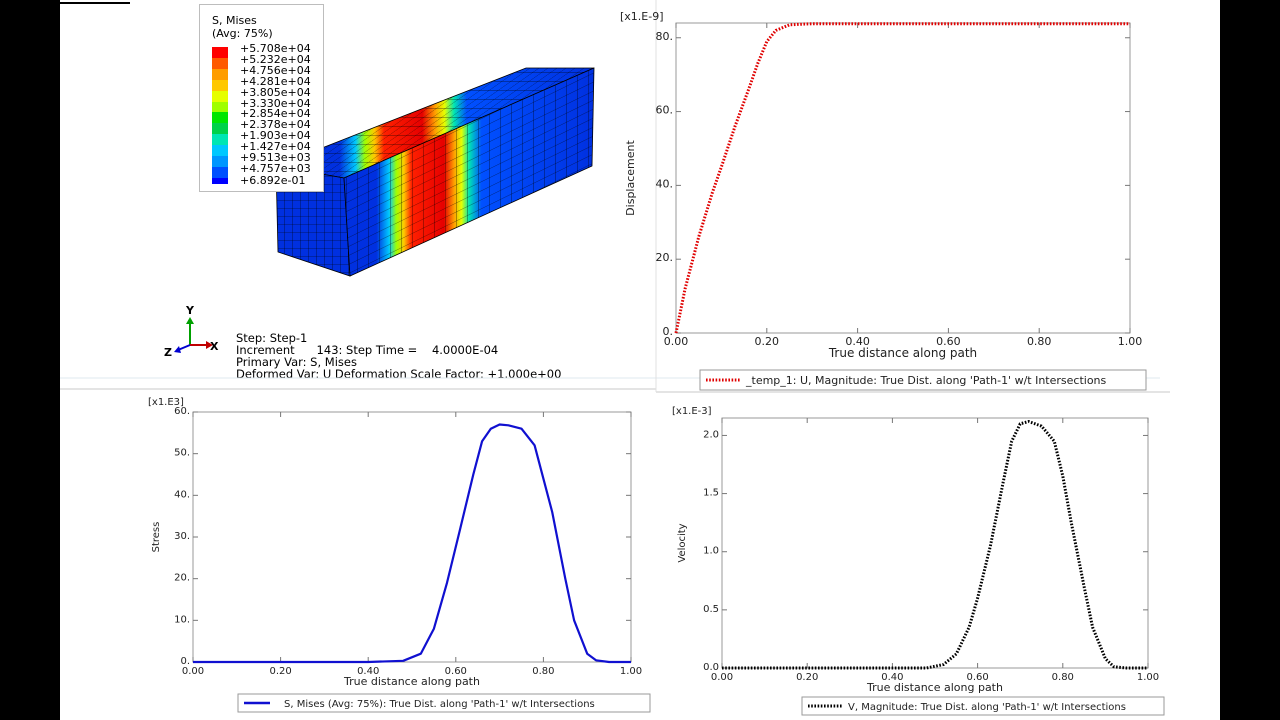 This screenshot has height=720, width=1280. Describe the element at coordinates (1039, 341) in the screenshot. I see `displacement-x-tick-label: 0.80` at that location.